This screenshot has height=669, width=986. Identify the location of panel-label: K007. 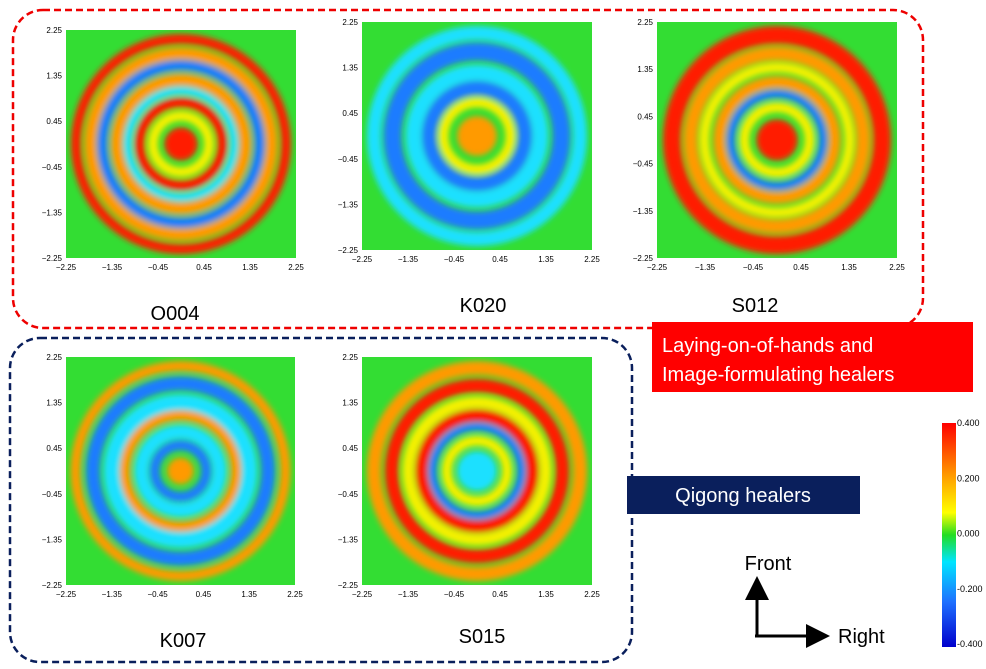
(183, 641).